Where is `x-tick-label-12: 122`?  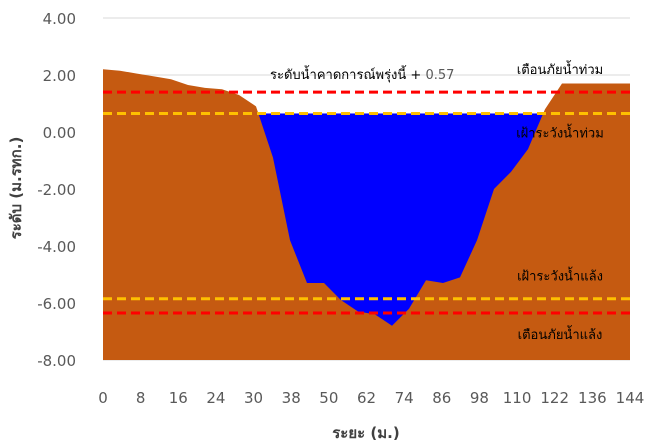 x-tick-label-12: 122 is located at coordinates (554, 398).